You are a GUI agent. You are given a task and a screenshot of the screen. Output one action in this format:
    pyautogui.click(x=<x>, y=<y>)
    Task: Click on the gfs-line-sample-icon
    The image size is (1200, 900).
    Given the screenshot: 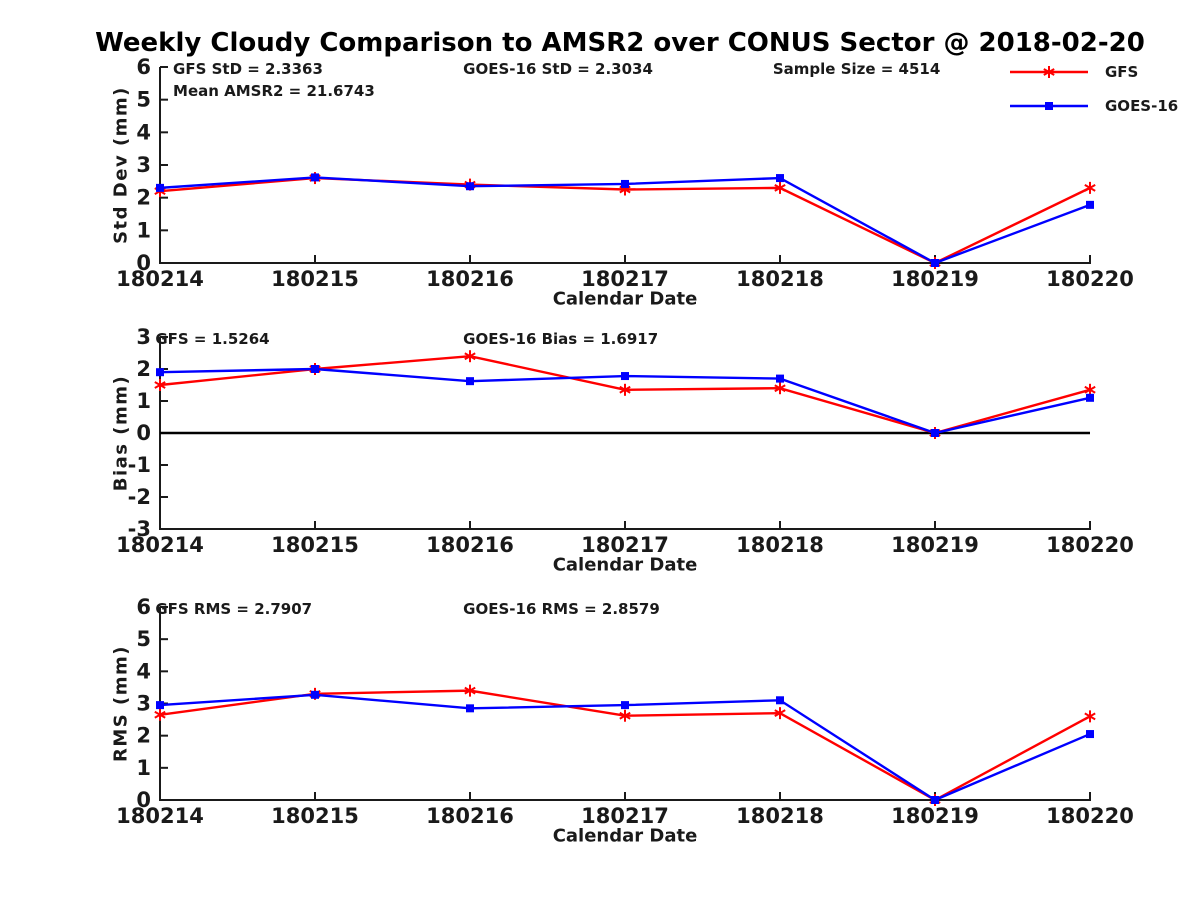 What is the action you would take?
    pyautogui.click(x=1049, y=72)
    